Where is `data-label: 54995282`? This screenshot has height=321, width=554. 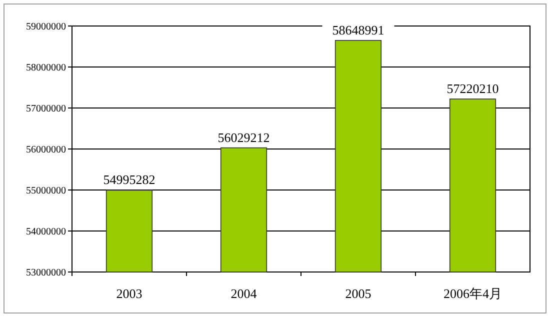 data-label: 54995282 is located at coordinates (129, 180).